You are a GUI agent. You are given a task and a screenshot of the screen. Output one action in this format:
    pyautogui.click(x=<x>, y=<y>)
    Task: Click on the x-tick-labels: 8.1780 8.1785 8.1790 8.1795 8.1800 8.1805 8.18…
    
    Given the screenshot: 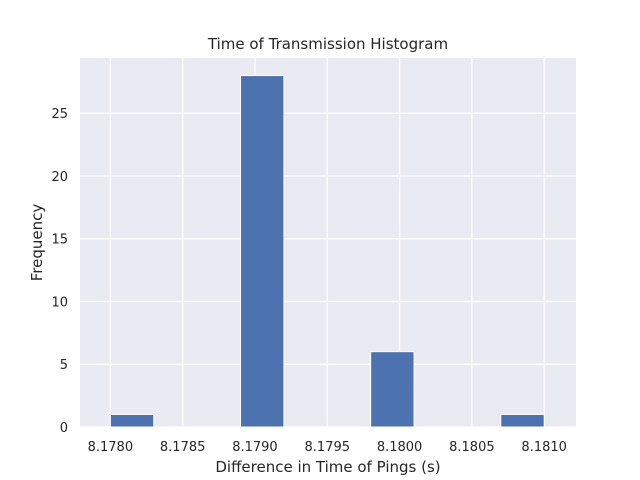 What is the action you would take?
    pyautogui.click(x=327, y=447)
    